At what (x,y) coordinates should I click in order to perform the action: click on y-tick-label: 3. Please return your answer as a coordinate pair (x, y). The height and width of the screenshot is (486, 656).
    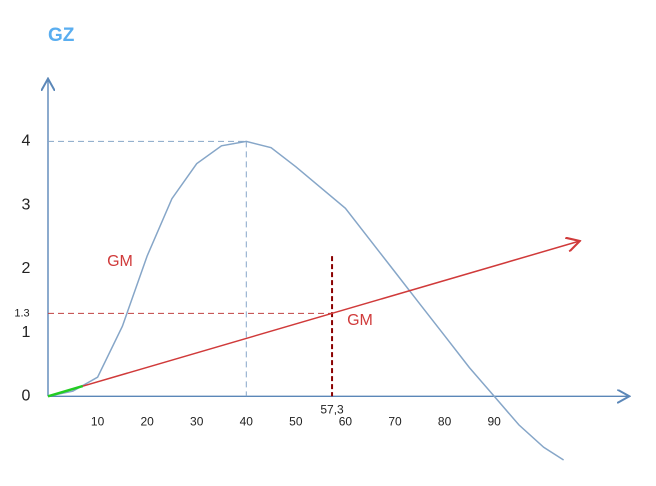
    Looking at the image, I should click on (26, 204).